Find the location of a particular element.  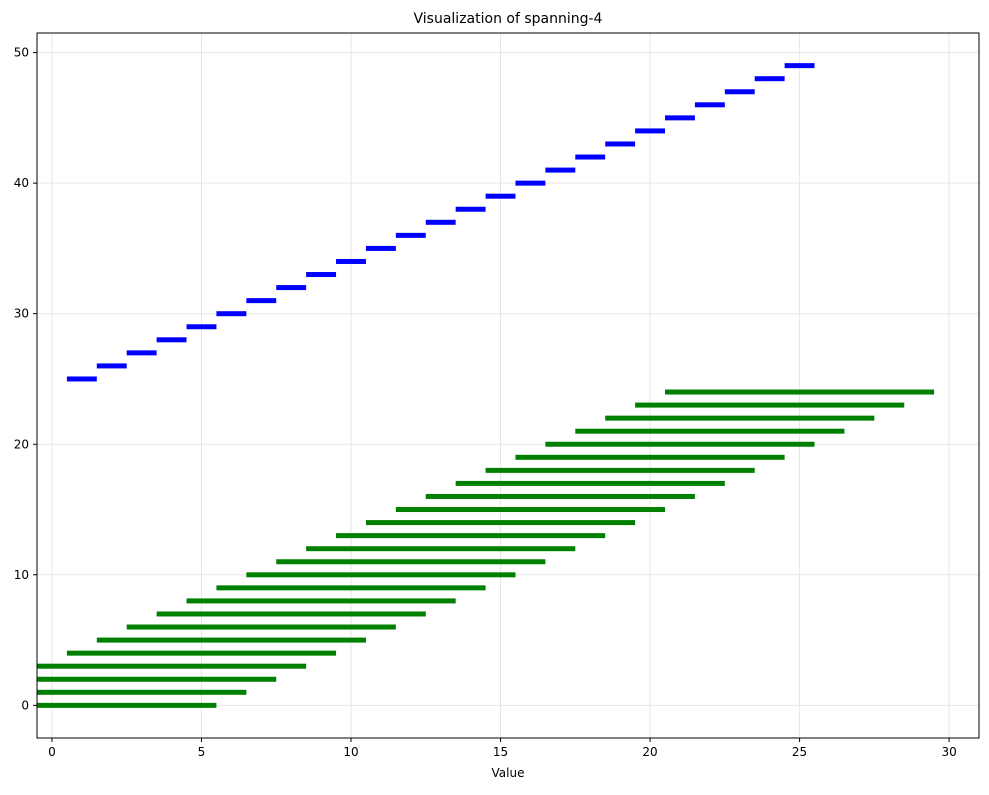

y-tick-label: 30 is located at coordinates (21, 314).